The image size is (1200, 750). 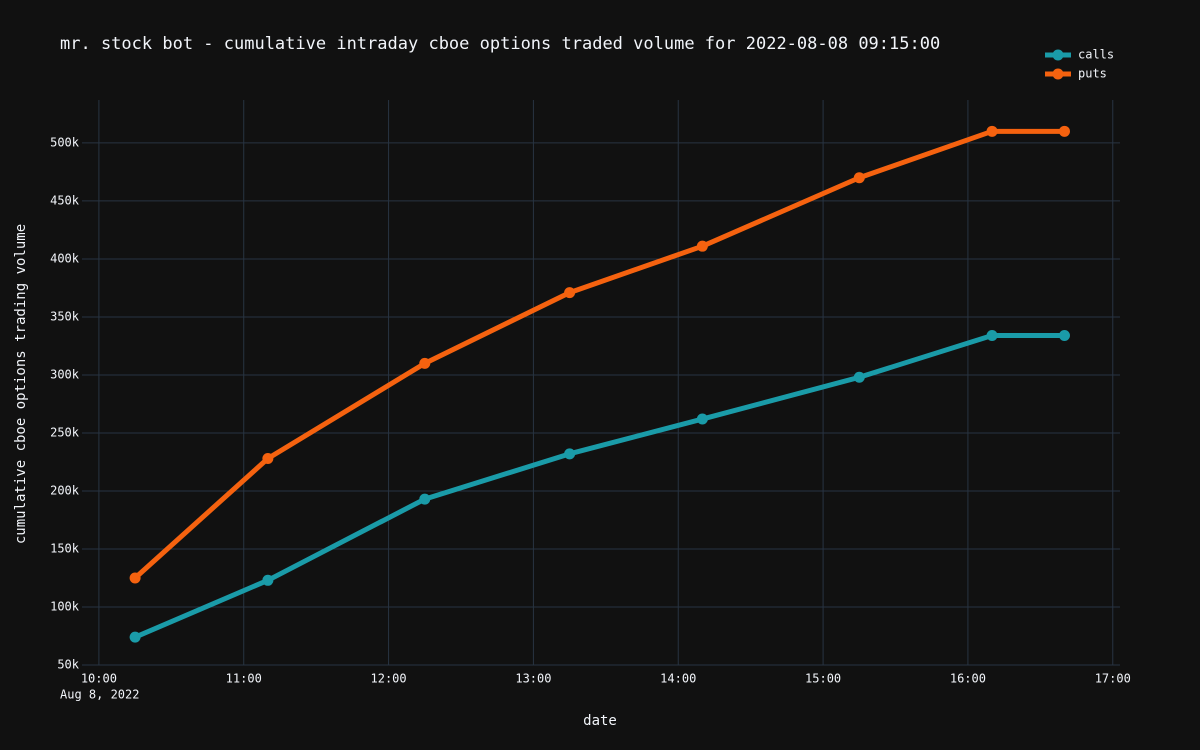 I want to click on legend-label: puts, so click(x=1092, y=74).